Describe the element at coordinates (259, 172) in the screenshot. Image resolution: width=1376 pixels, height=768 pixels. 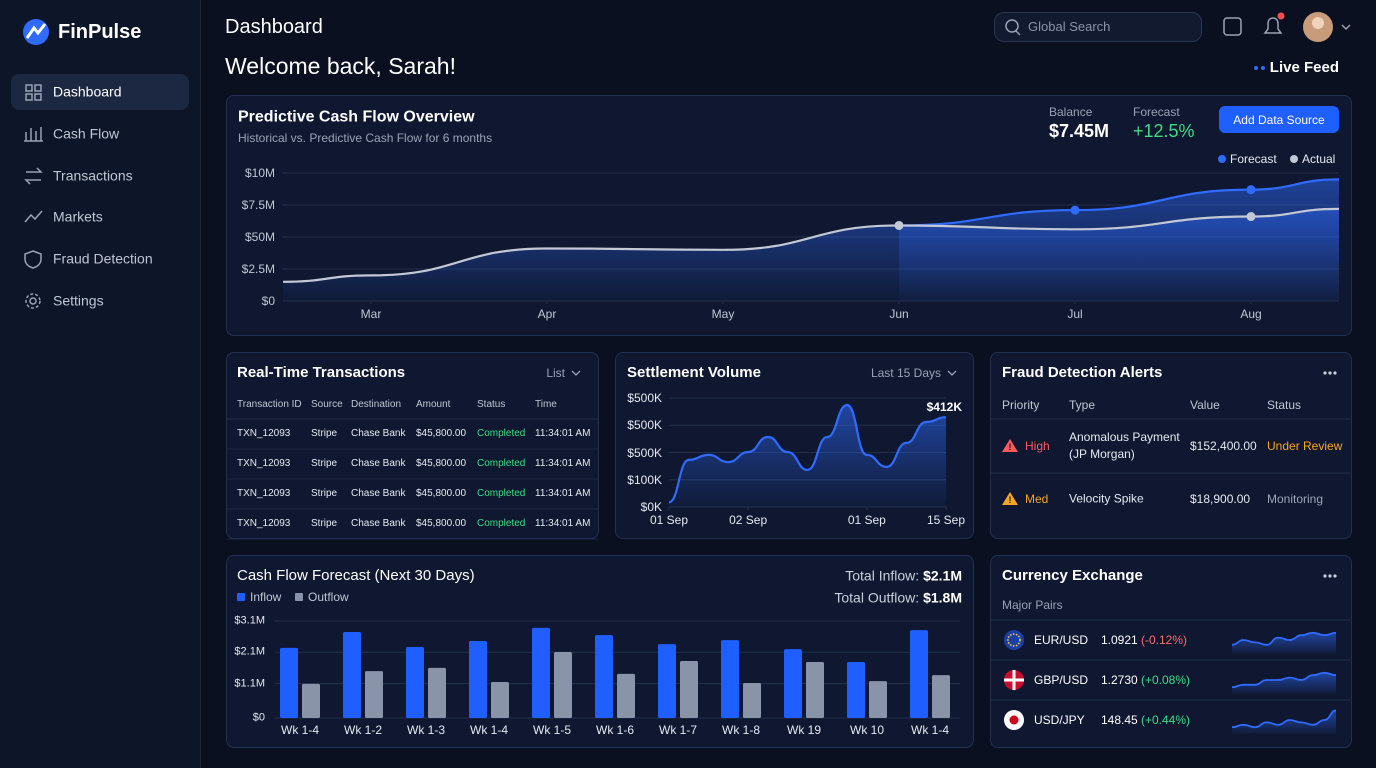
I see `y-tick-label: $10M` at that location.